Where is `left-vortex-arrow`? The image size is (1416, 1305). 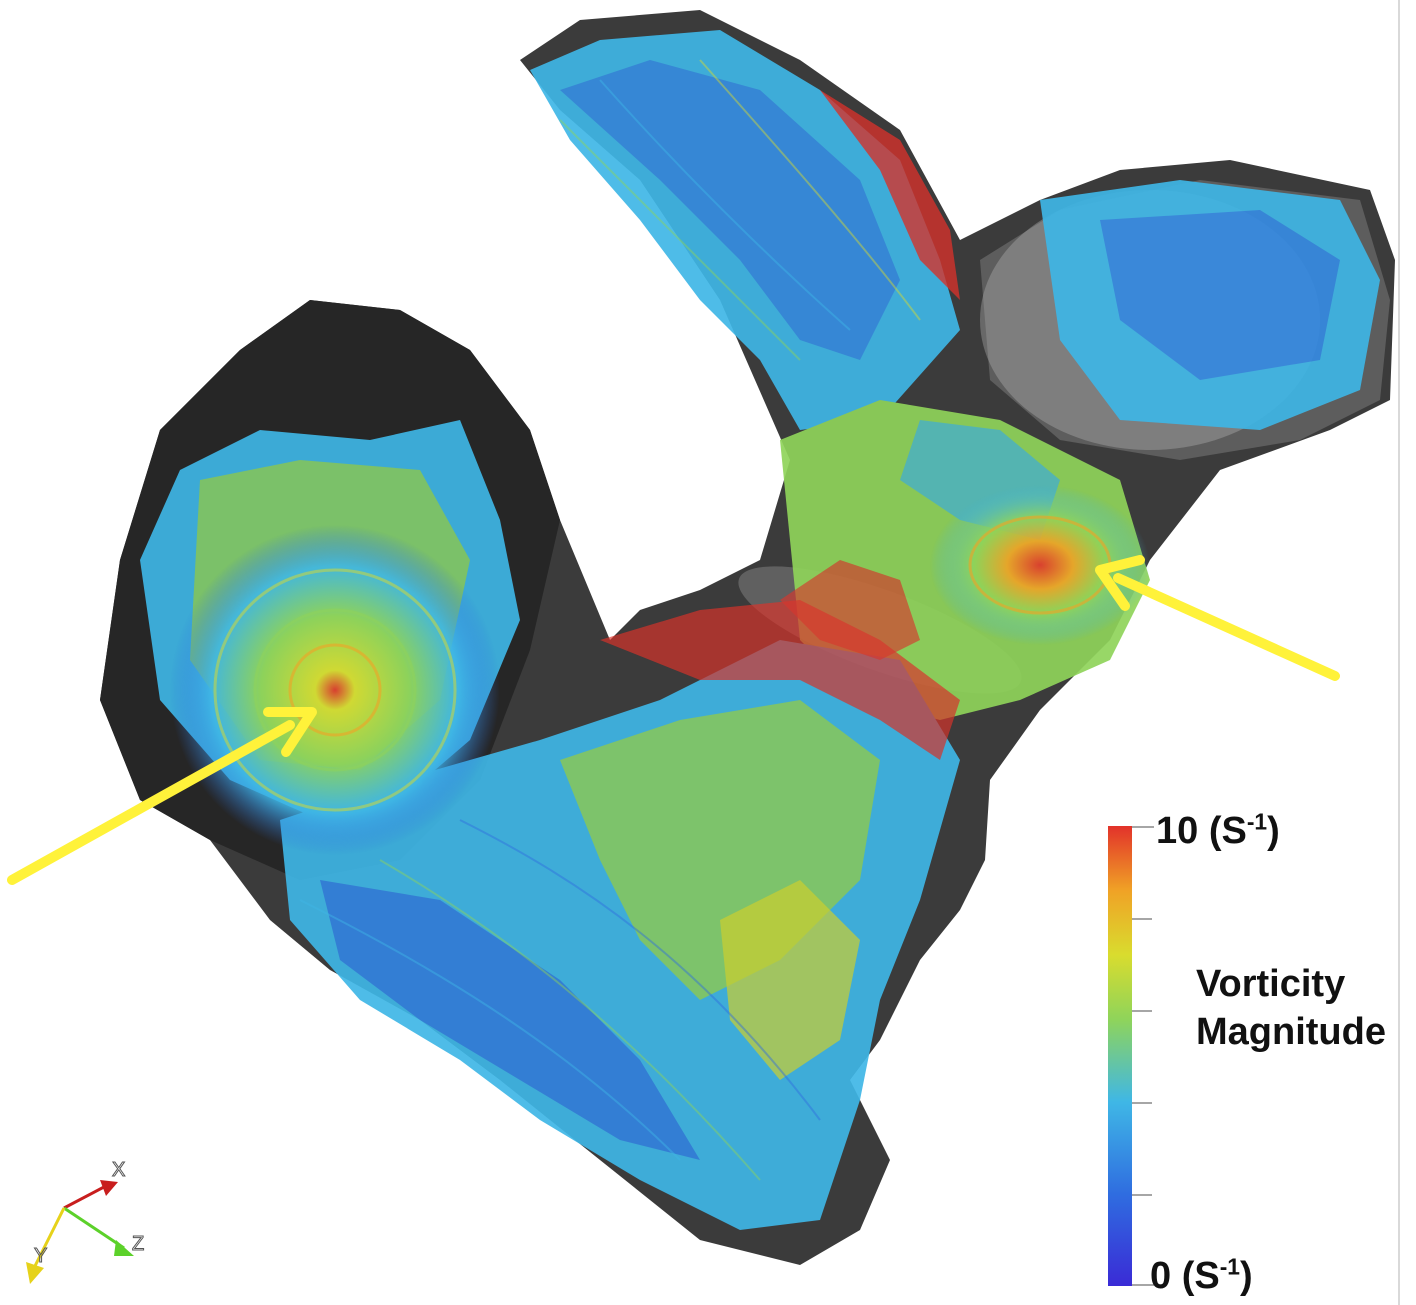 left-vortex-arrow is located at coordinates (162, 796).